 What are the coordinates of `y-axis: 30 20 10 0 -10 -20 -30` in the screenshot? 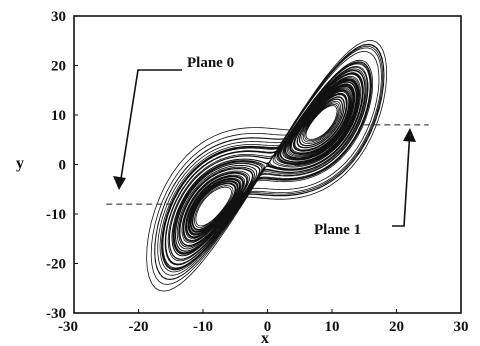 It's located at (62, 165).